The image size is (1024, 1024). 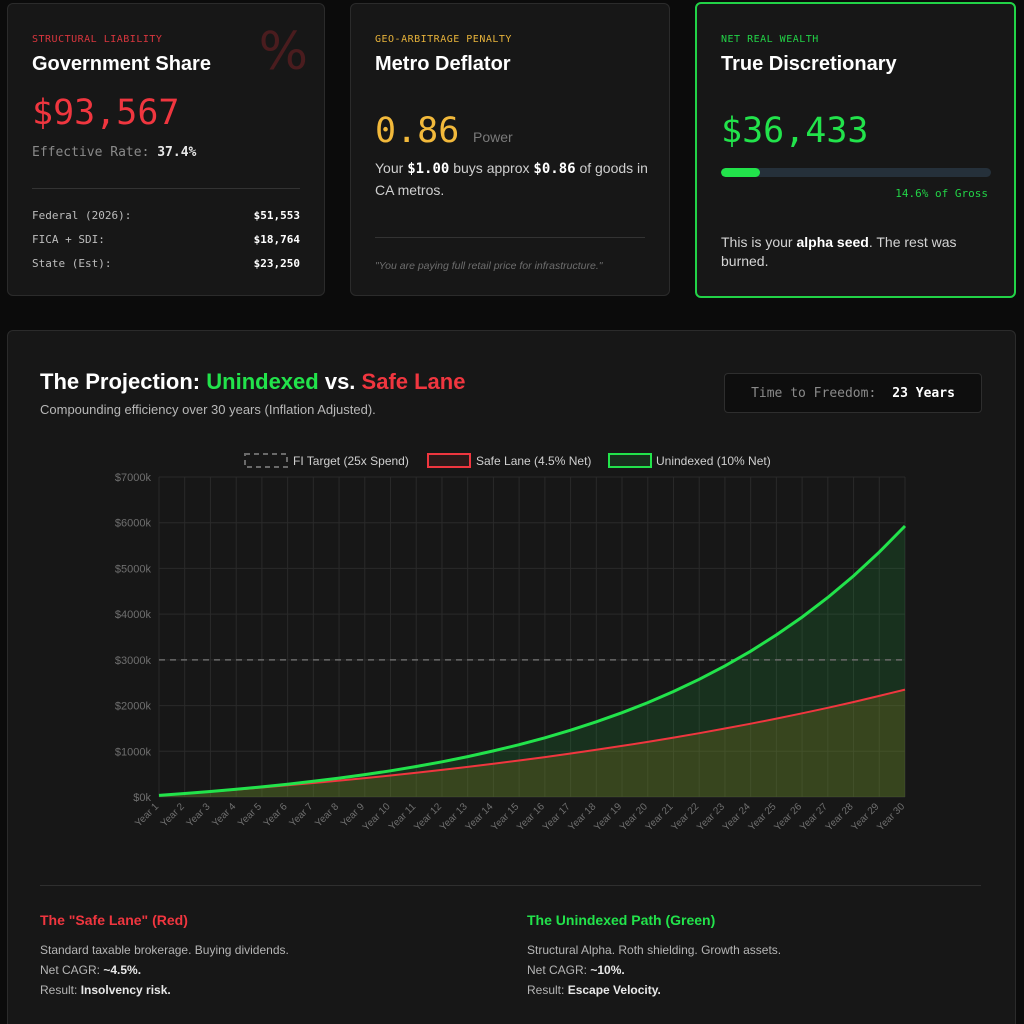 I want to click on explainer-cagr: Net CAGR: ~4.5%., so click(x=250, y=970).